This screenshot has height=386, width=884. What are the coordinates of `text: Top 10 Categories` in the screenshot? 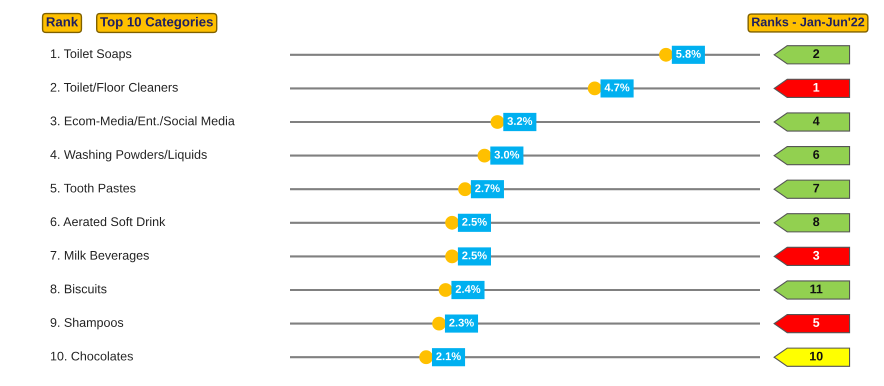 It's located at (156, 23).